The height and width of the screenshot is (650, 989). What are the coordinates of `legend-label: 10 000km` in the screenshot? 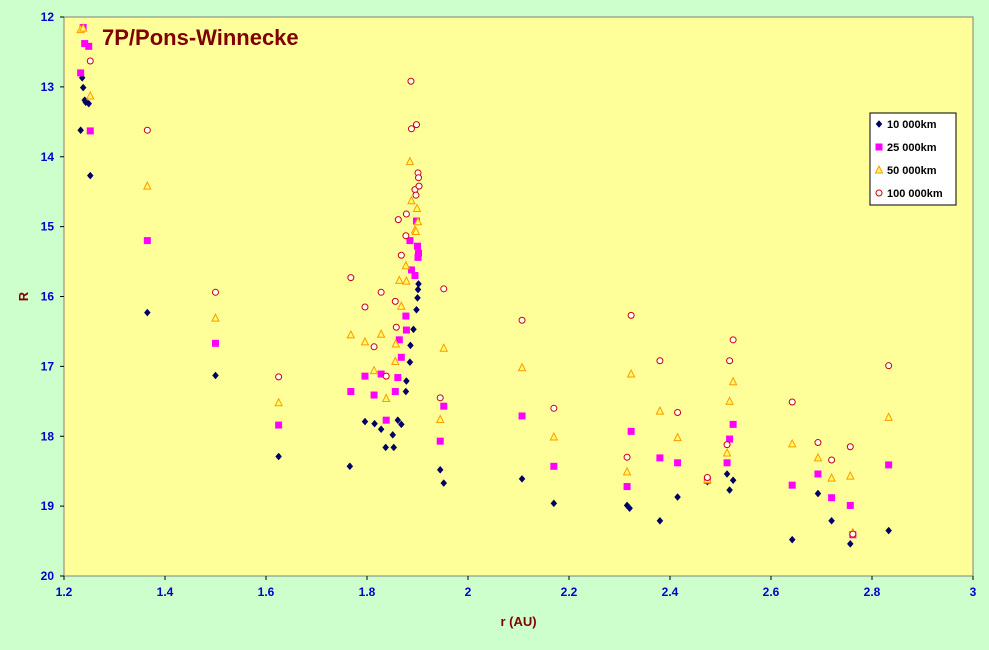 It's located at (912, 125).